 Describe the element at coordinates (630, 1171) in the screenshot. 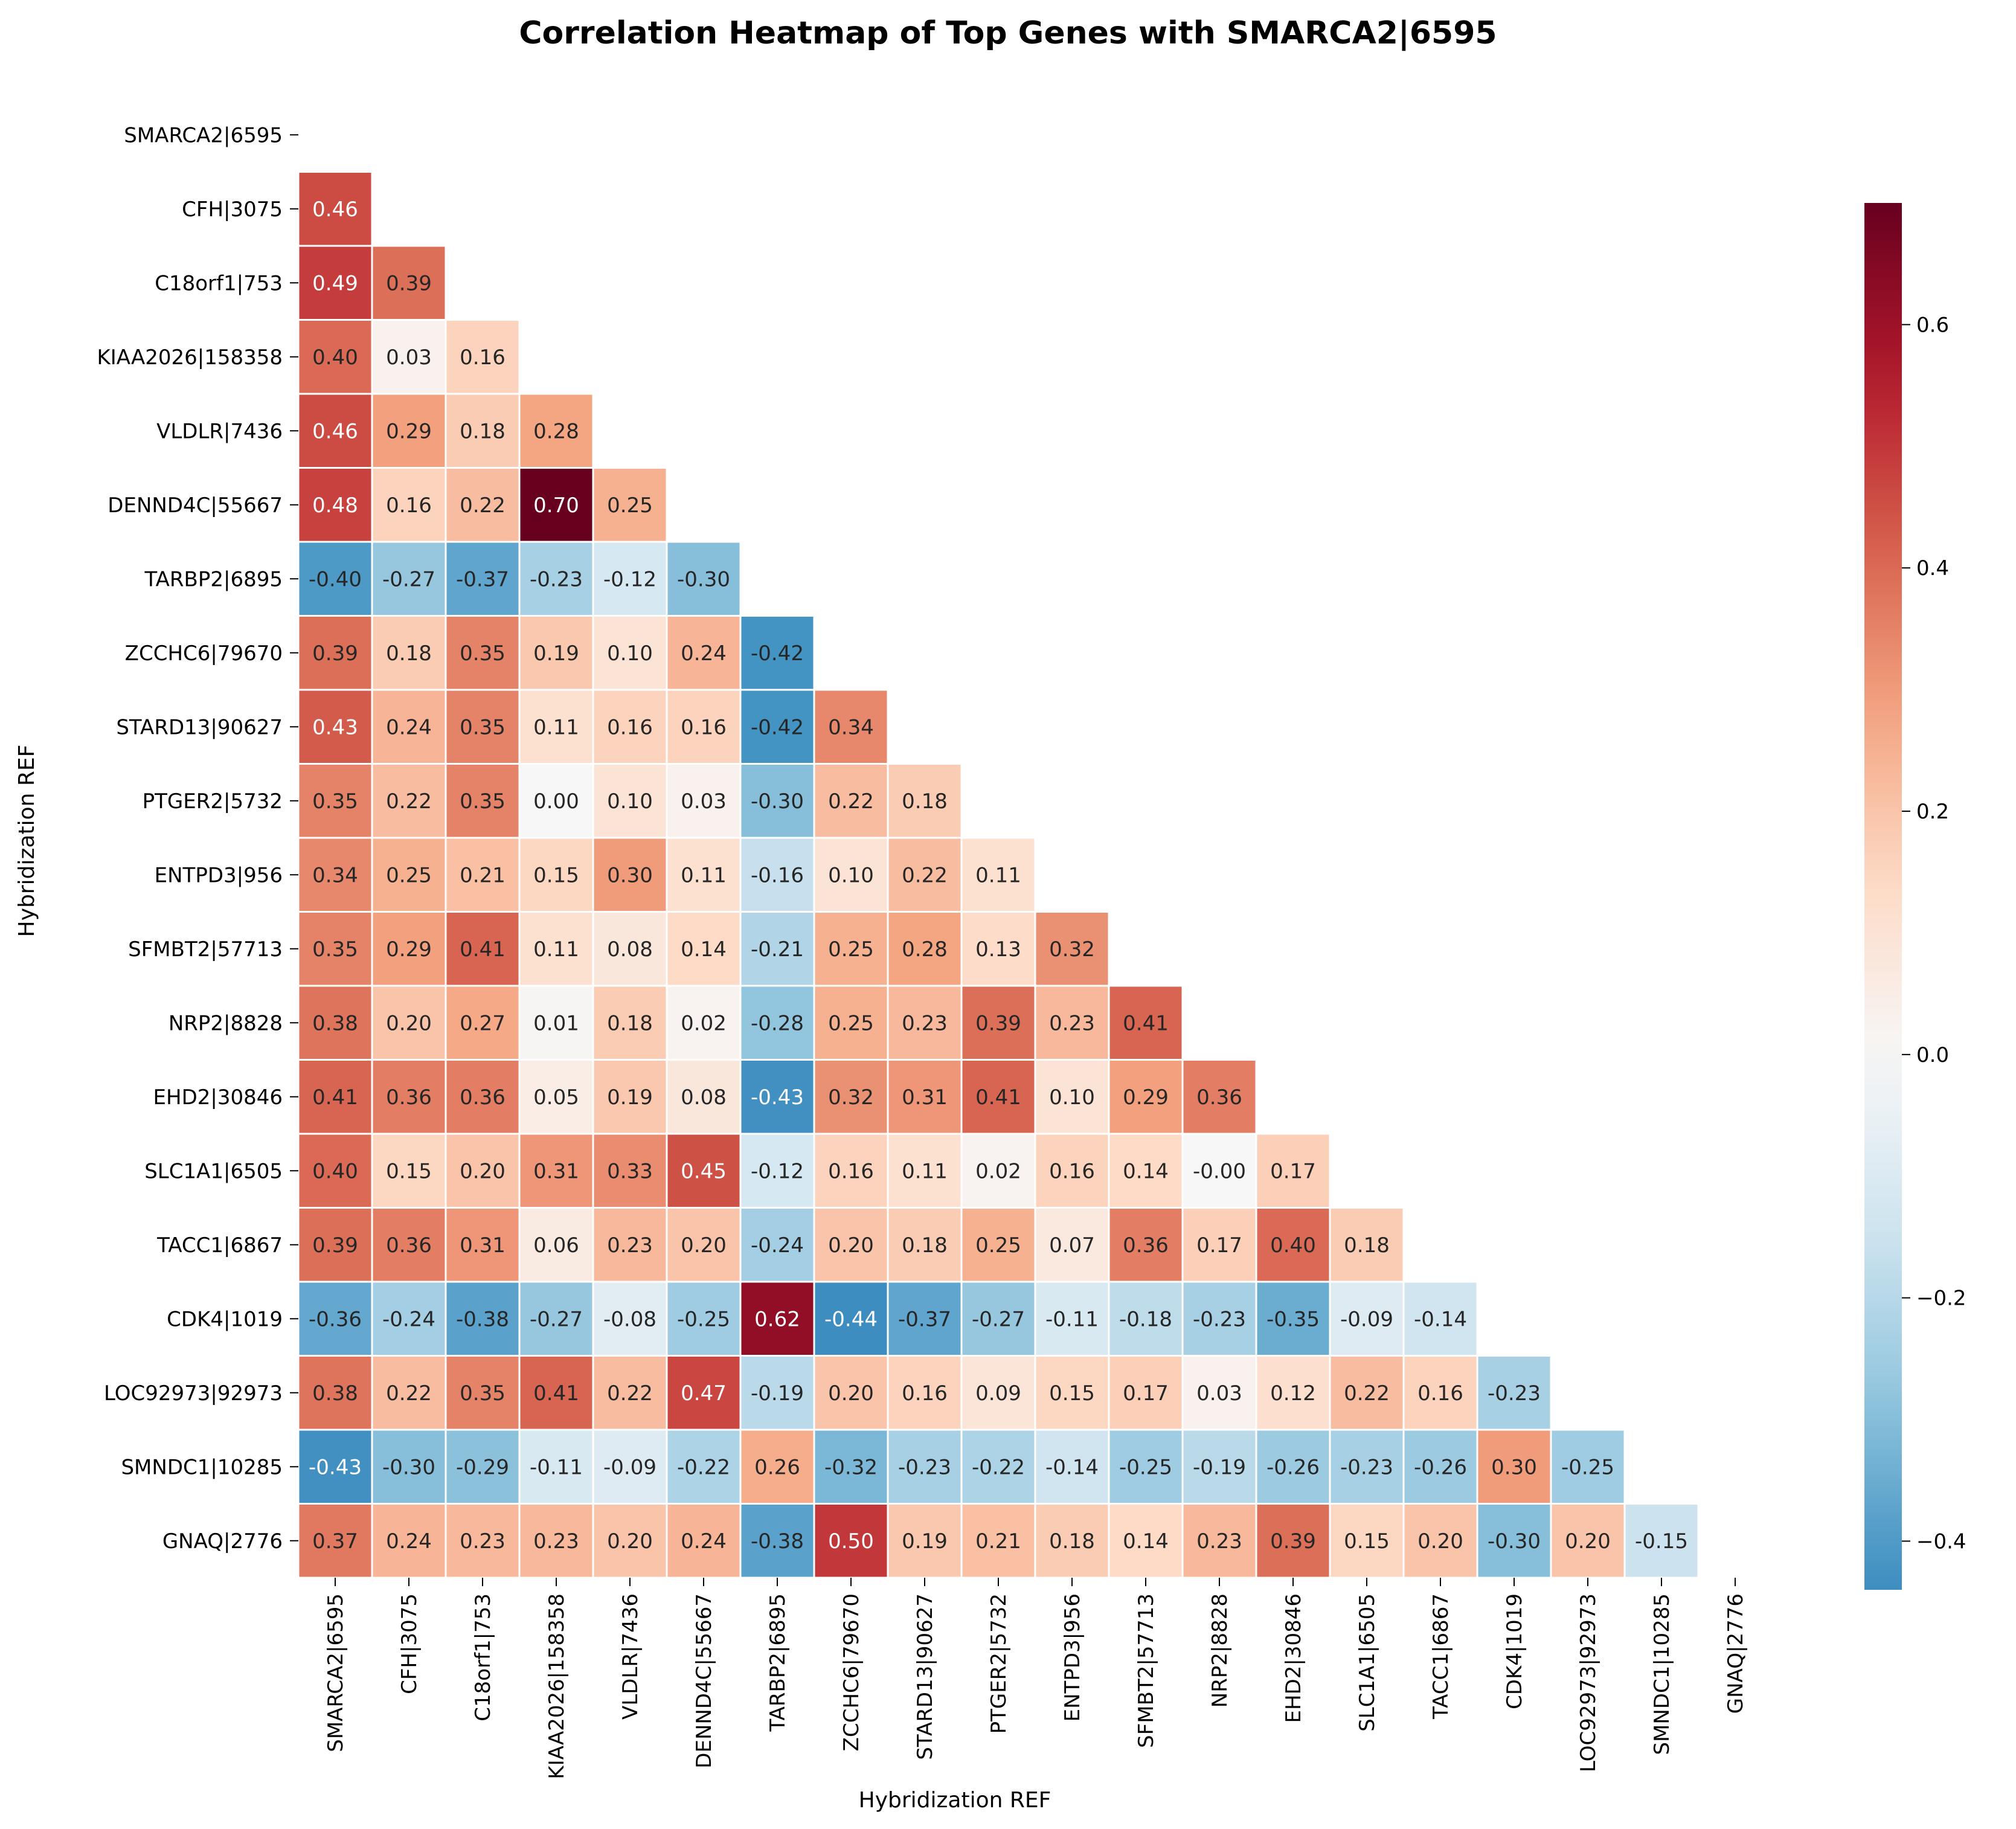

I see `cell-value-label: 0.33` at that location.